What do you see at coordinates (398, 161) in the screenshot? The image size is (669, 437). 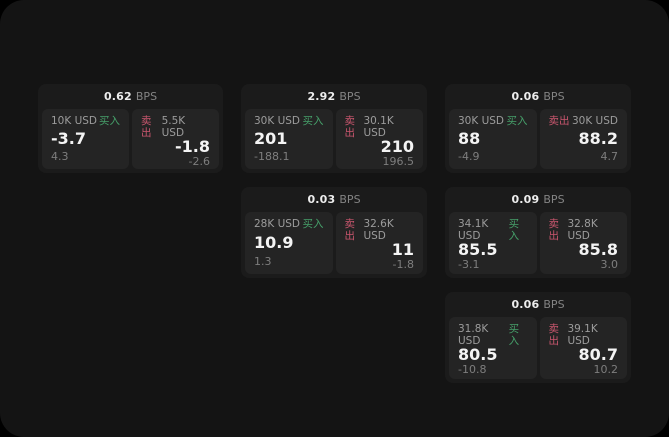 I see `sell-delta: 196.5` at bounding box center [398, 161].